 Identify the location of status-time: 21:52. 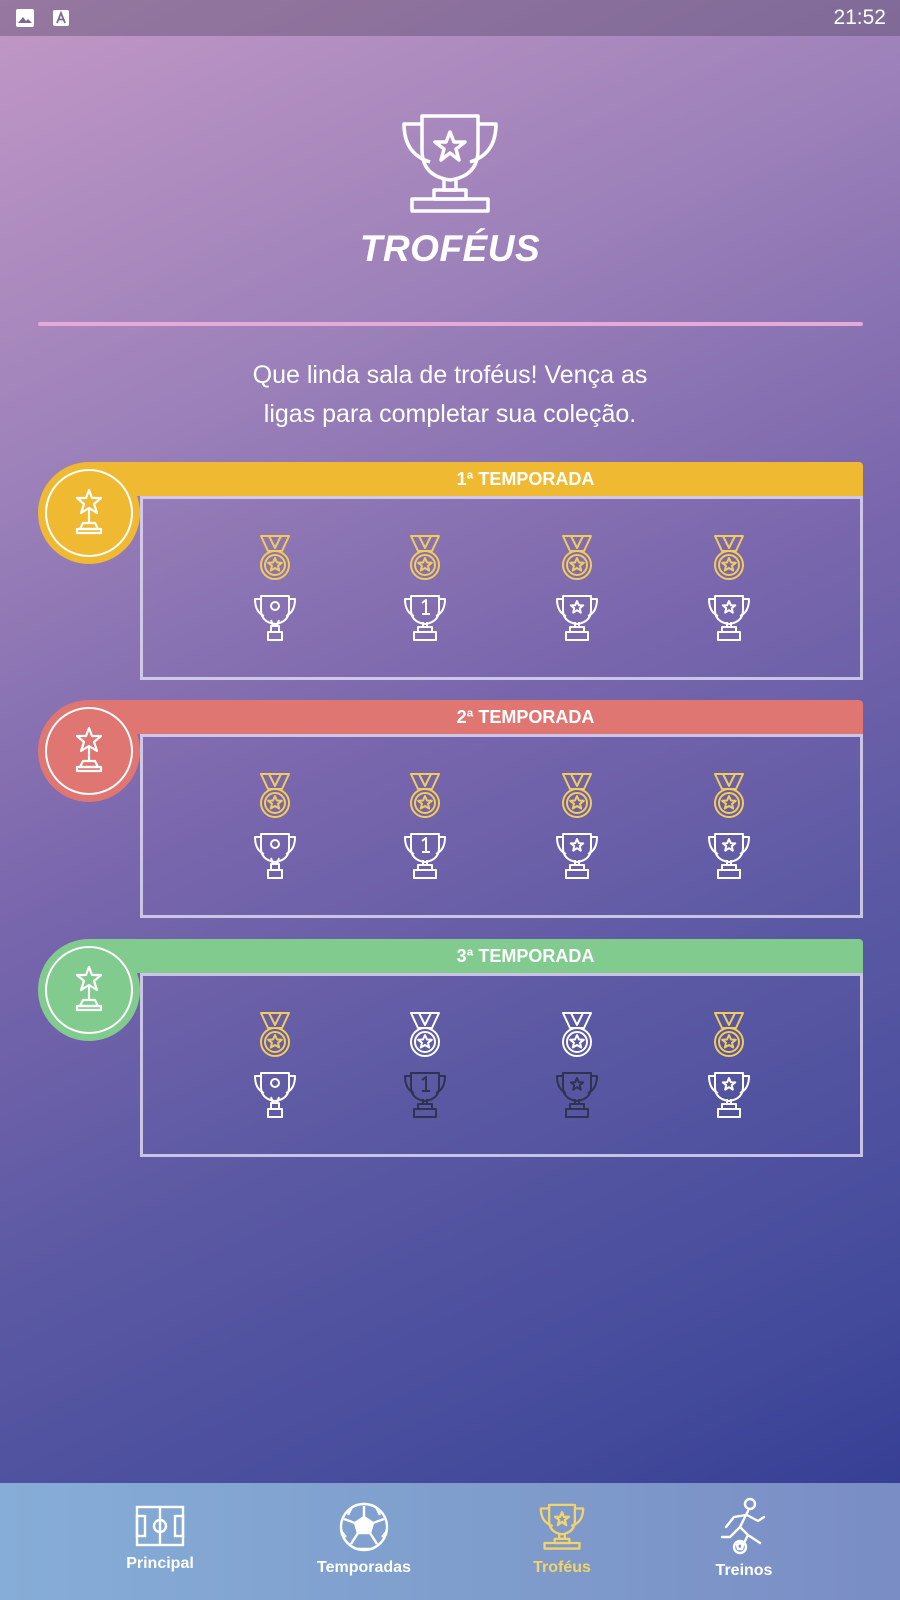
(859, 17).